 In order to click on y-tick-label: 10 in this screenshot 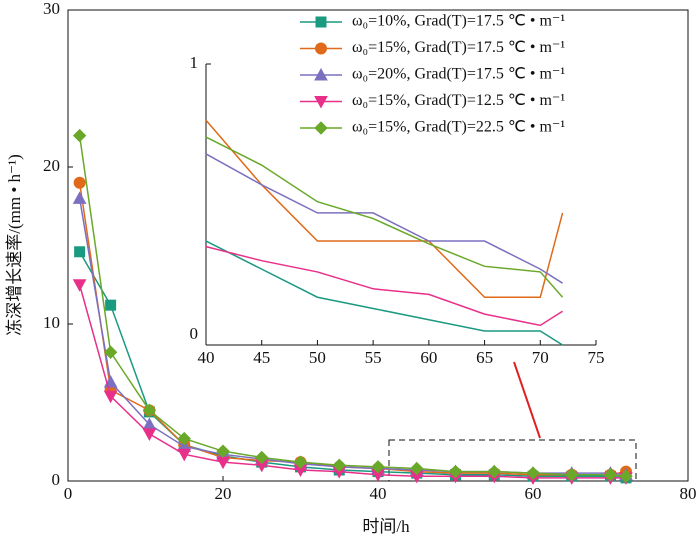, I will do `click(51, 322)`.